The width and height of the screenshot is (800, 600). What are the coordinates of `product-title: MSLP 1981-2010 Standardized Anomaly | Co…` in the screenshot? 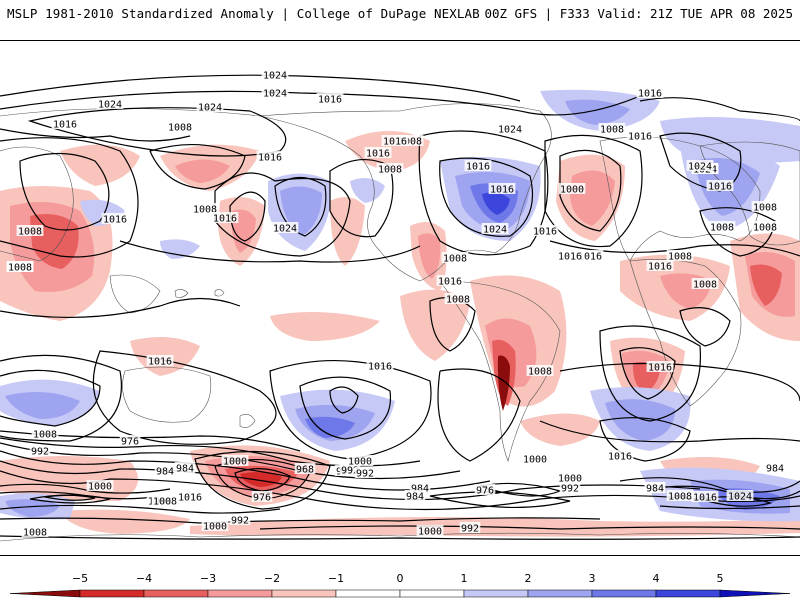 It's located at (243, 13).